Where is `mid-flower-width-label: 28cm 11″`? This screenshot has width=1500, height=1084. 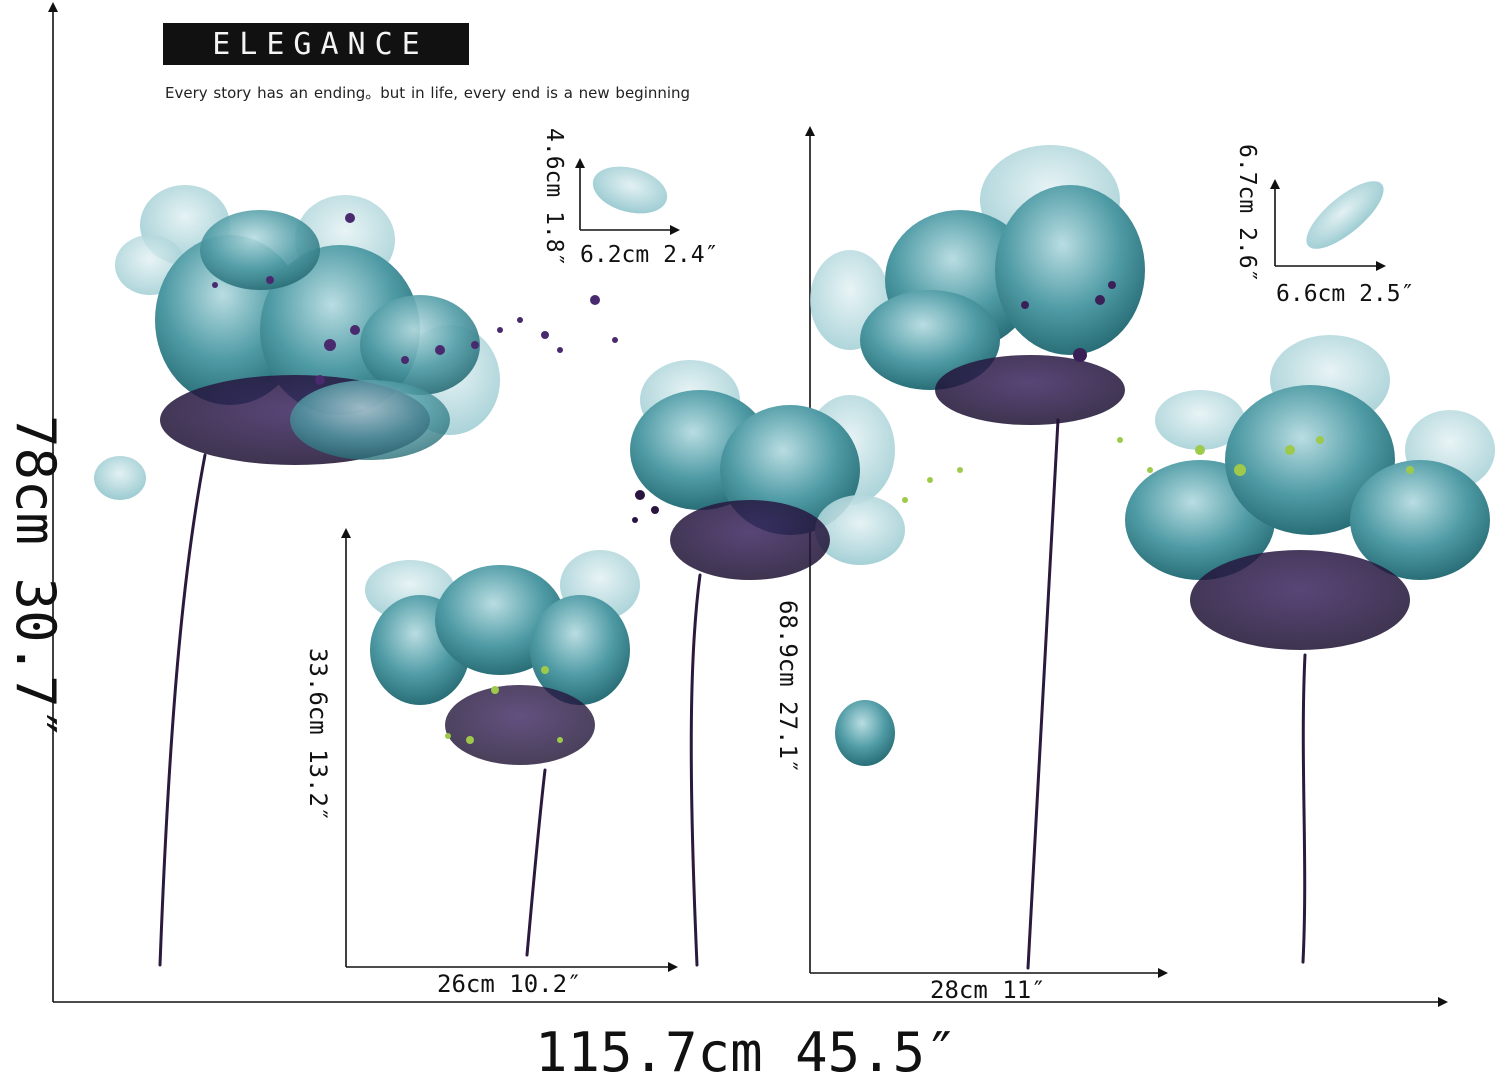 mid-flower-width-label: 28cm 11″ is located at coordinates (988, 990).